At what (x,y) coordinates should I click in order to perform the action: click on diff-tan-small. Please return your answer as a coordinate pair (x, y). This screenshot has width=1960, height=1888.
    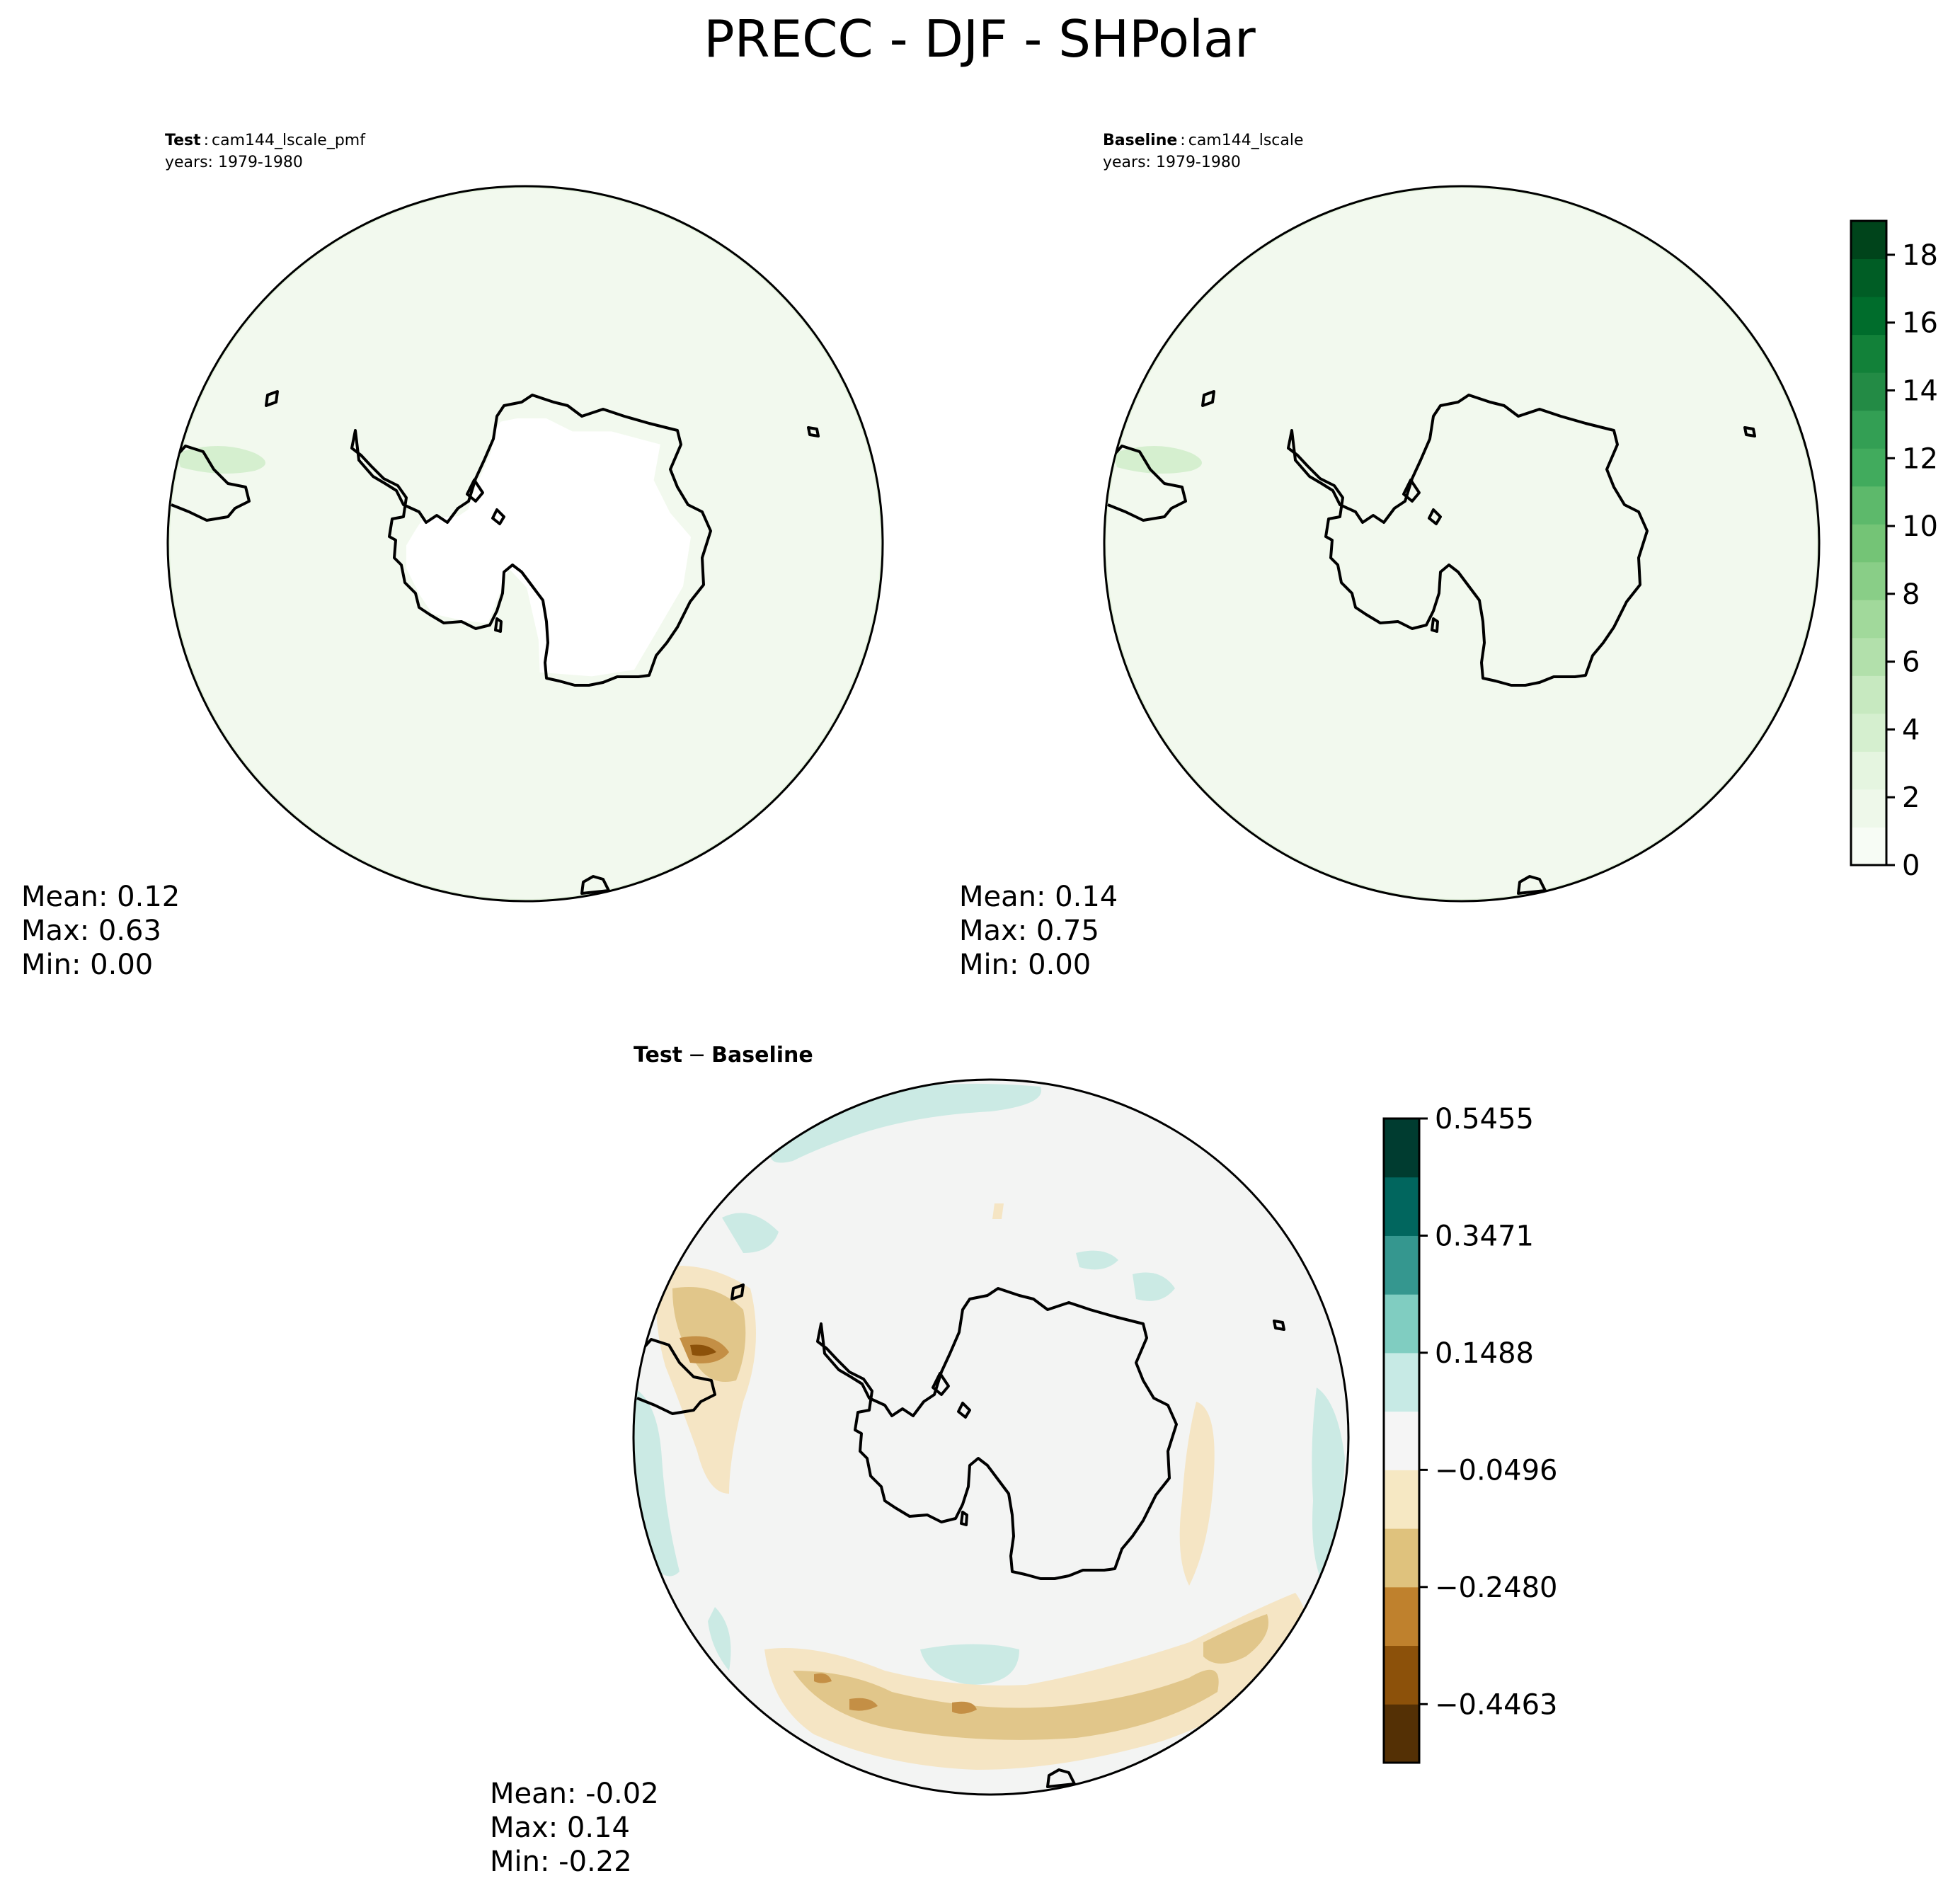
    Looking at the image, I should click on (998, 1211).